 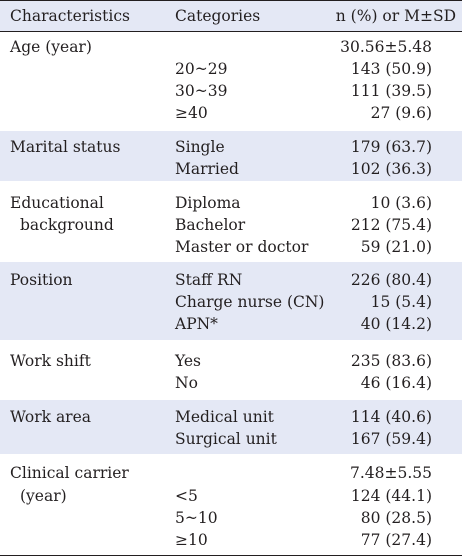 I want to click on value-cell: 235 (83.6), so click(x=391, y=361).